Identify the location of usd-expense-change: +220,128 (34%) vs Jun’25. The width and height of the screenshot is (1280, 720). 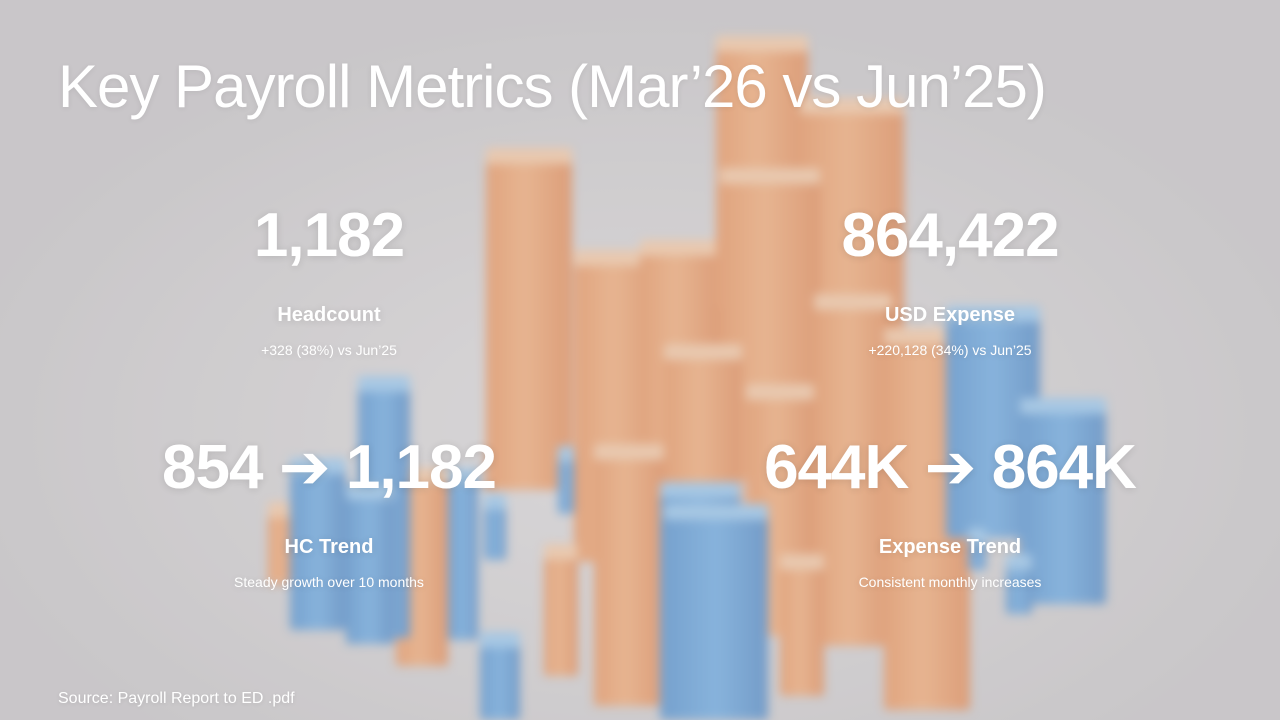
(950, 350).